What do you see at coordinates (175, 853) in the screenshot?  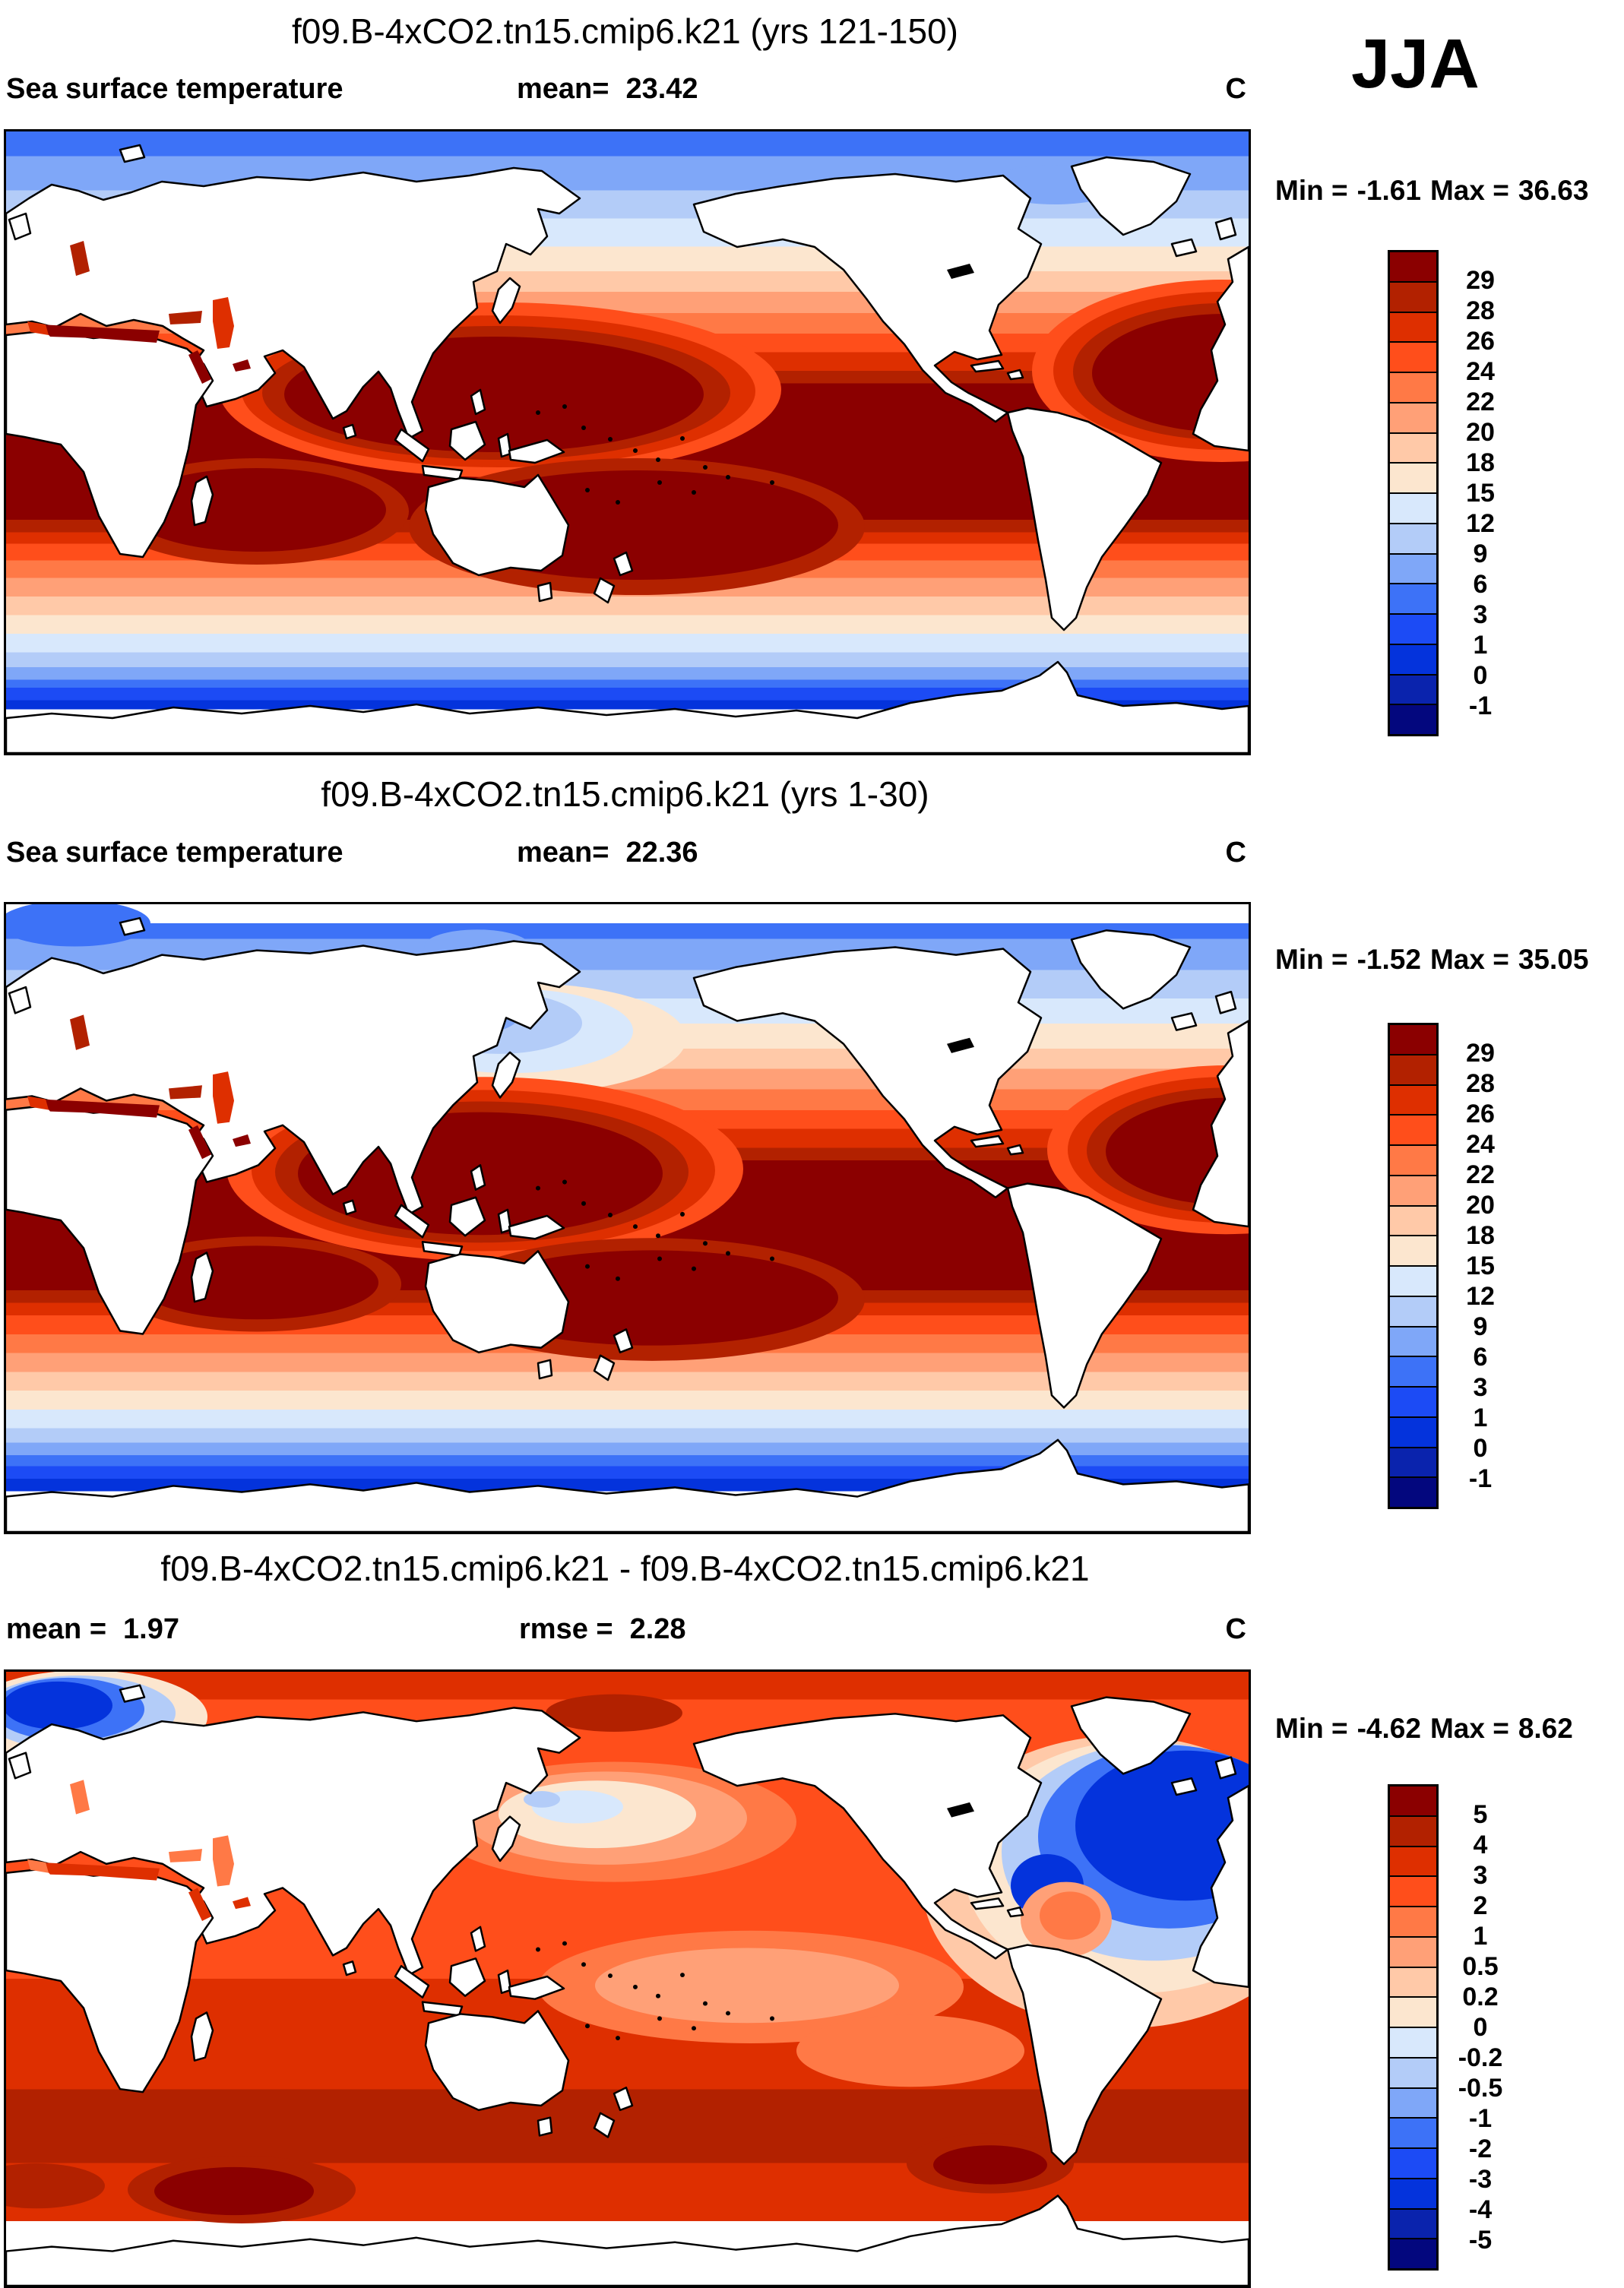 I see `field-label: Sea surface temperature` at bounding box center [175, 853].